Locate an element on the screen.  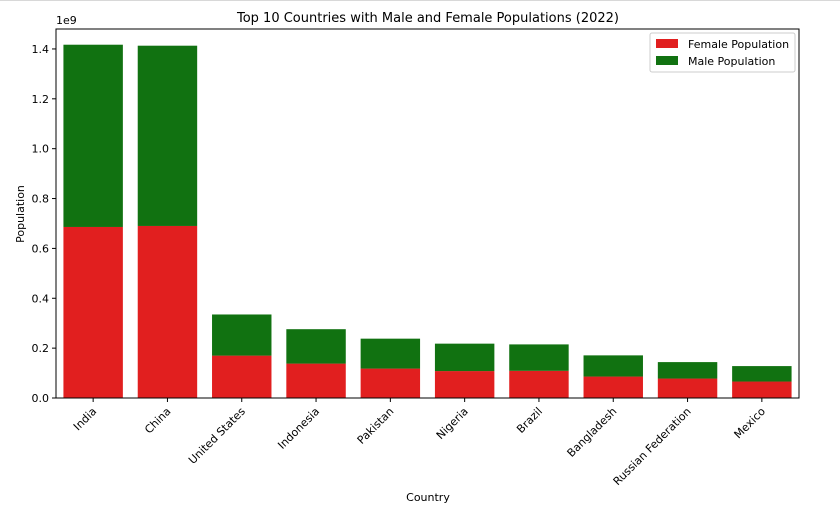
x-tick-label: Nigeria is located at coordinates (452, 423).